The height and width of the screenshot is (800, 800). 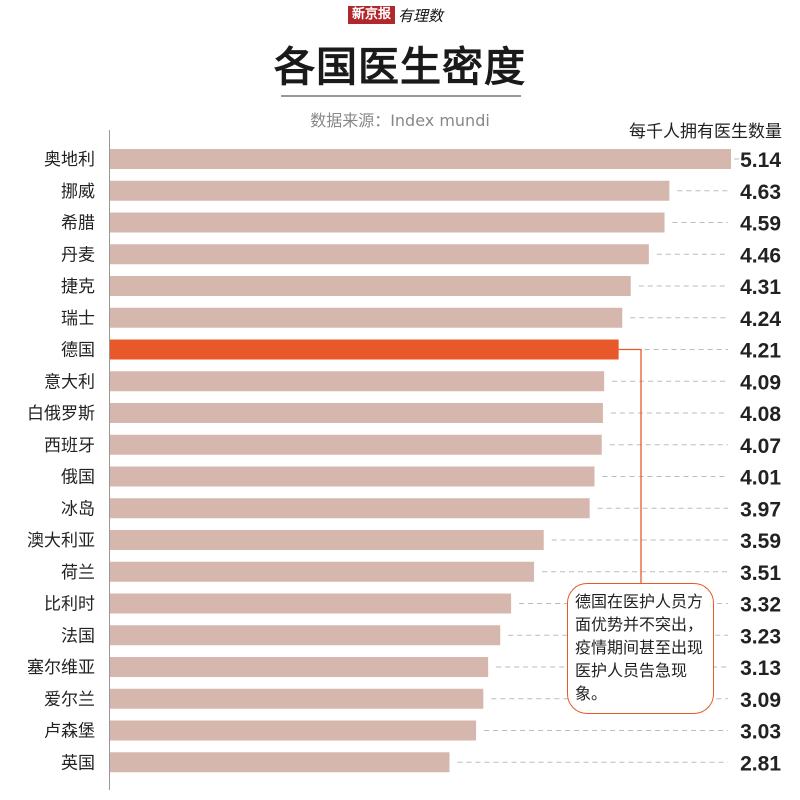 What do you see at coordinates (760, 160) in the screenshot?
I see `value-label: 5.14` at bounding box center [760, 160].